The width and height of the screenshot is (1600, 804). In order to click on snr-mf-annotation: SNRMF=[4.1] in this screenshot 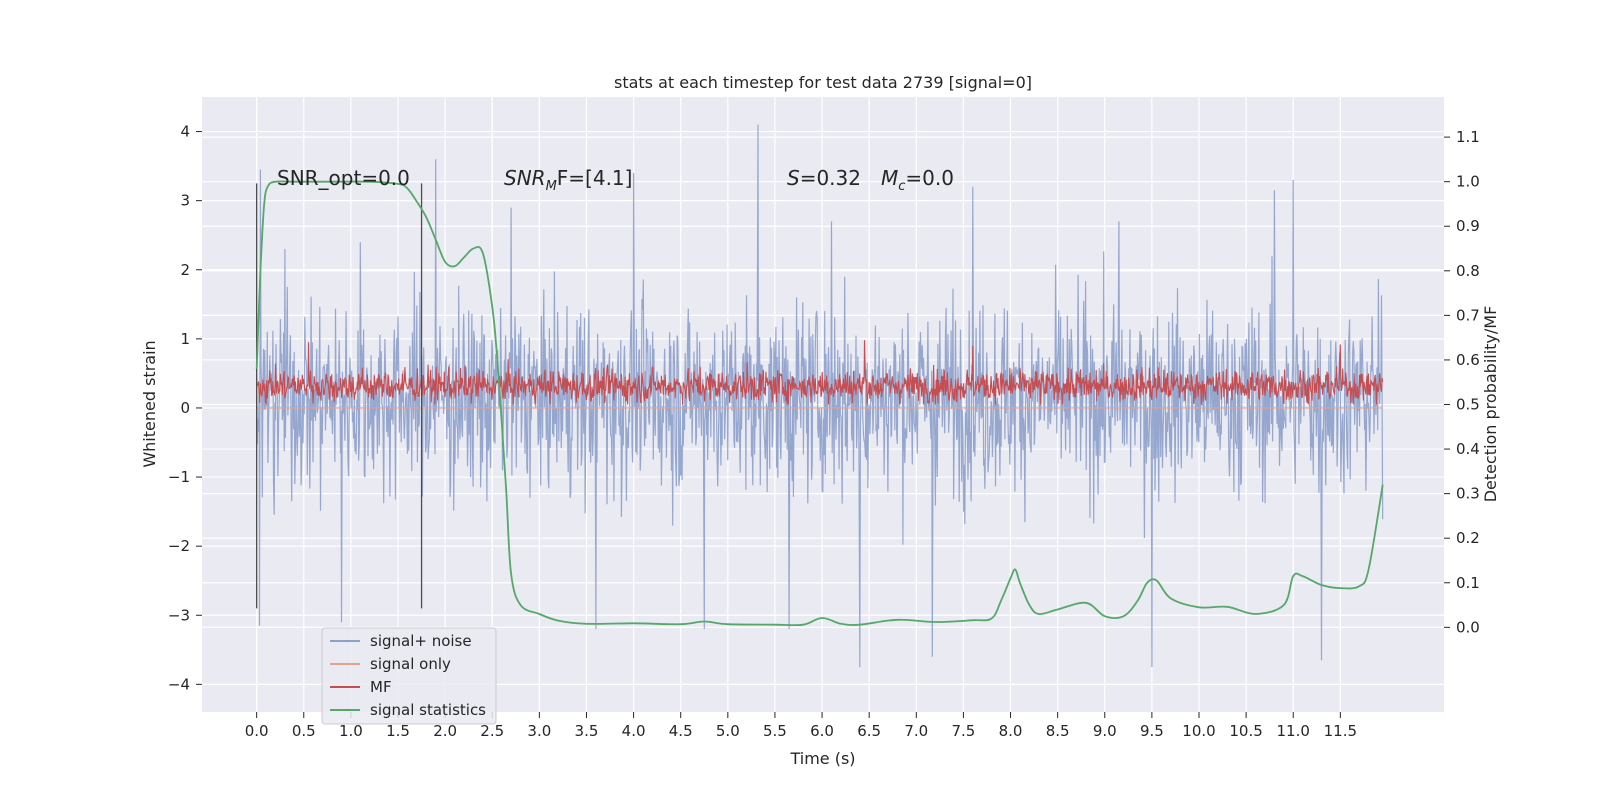, I will do `click(568, 180)`.